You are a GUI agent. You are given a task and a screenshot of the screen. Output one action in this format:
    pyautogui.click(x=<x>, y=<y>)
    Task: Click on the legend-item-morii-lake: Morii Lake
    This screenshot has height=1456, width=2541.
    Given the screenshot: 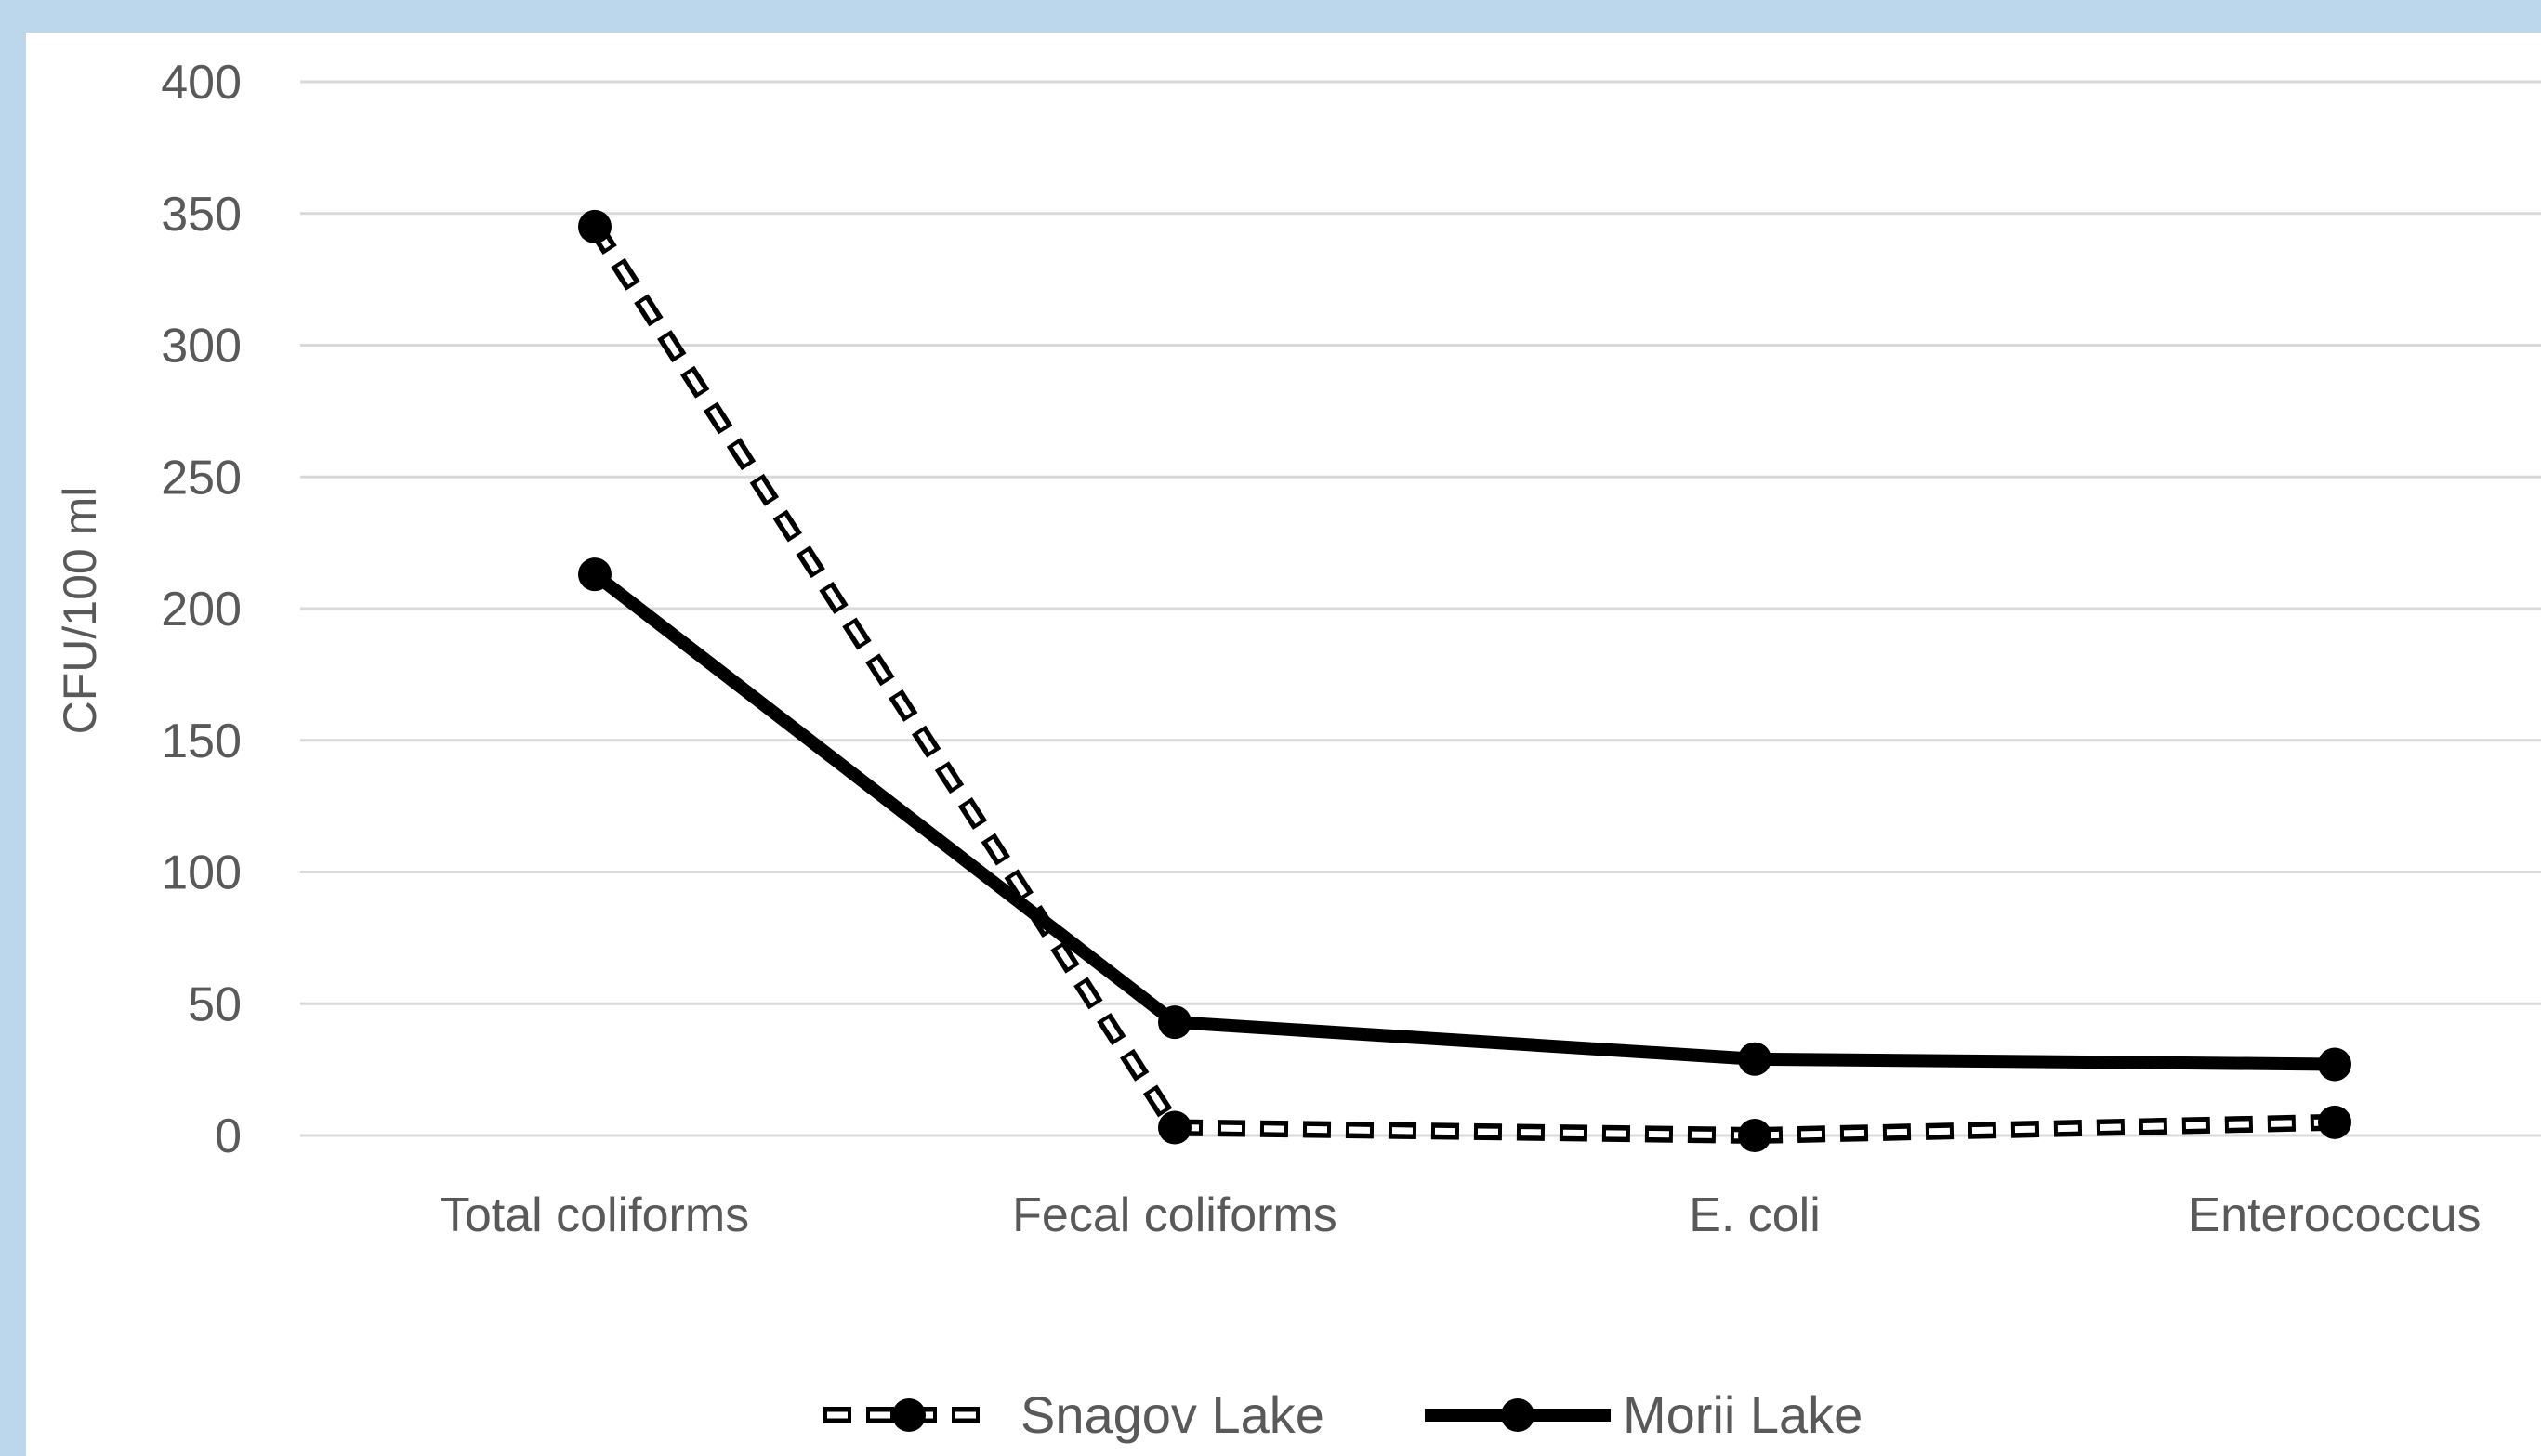 What is the action you would take?
    pyautogui.click(x=1644, y=1414)
    